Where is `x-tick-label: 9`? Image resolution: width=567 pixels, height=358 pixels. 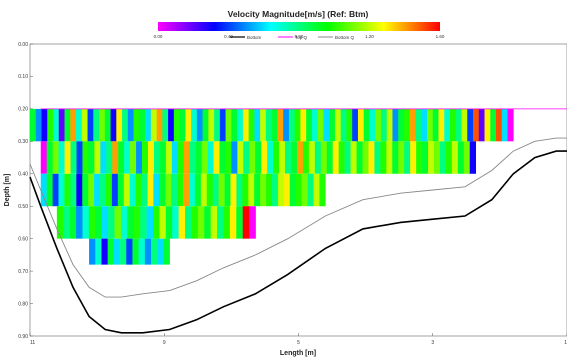 x-tick-label: 9 is located at coordinates (164, 343).